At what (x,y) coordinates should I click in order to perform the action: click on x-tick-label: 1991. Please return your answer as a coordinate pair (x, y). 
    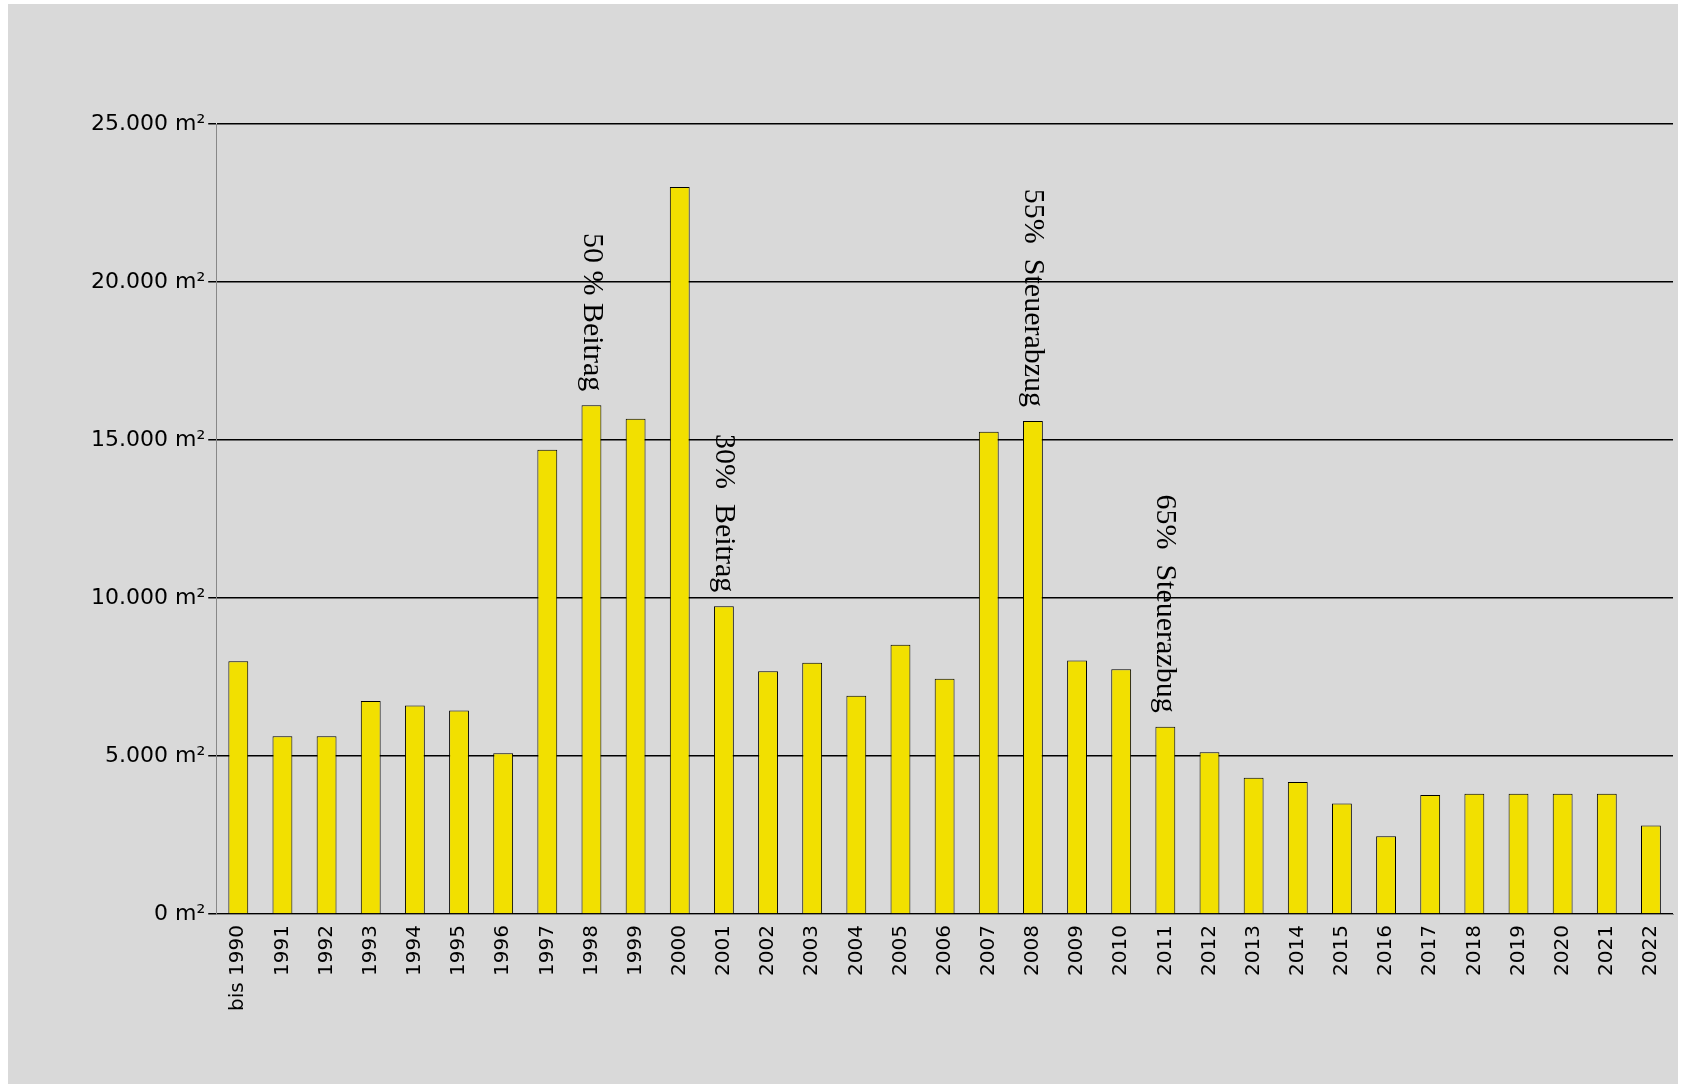
    Looking at the image, I should click on (280, 950).